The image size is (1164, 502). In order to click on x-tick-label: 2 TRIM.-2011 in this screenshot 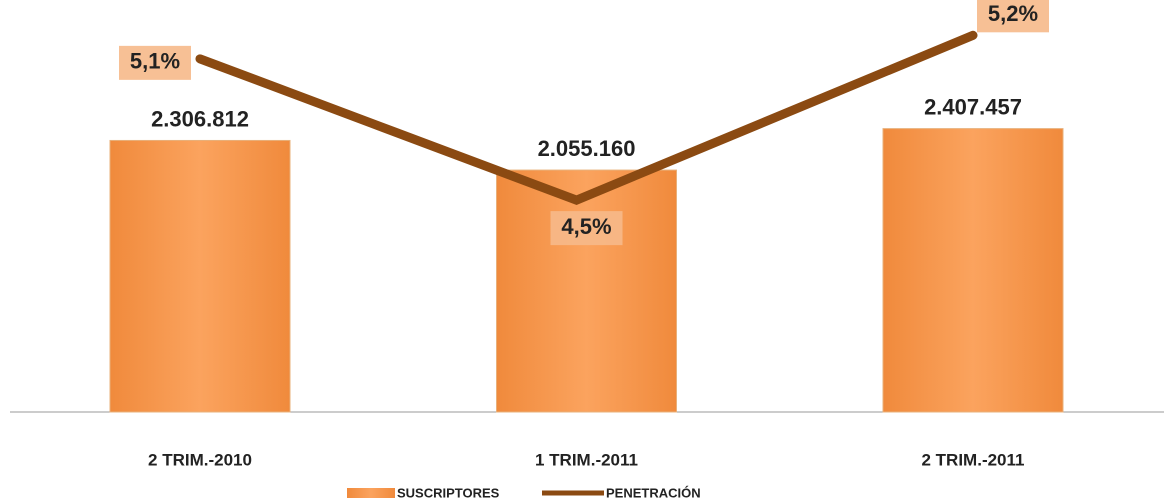, I will do `click(973, 459)`.